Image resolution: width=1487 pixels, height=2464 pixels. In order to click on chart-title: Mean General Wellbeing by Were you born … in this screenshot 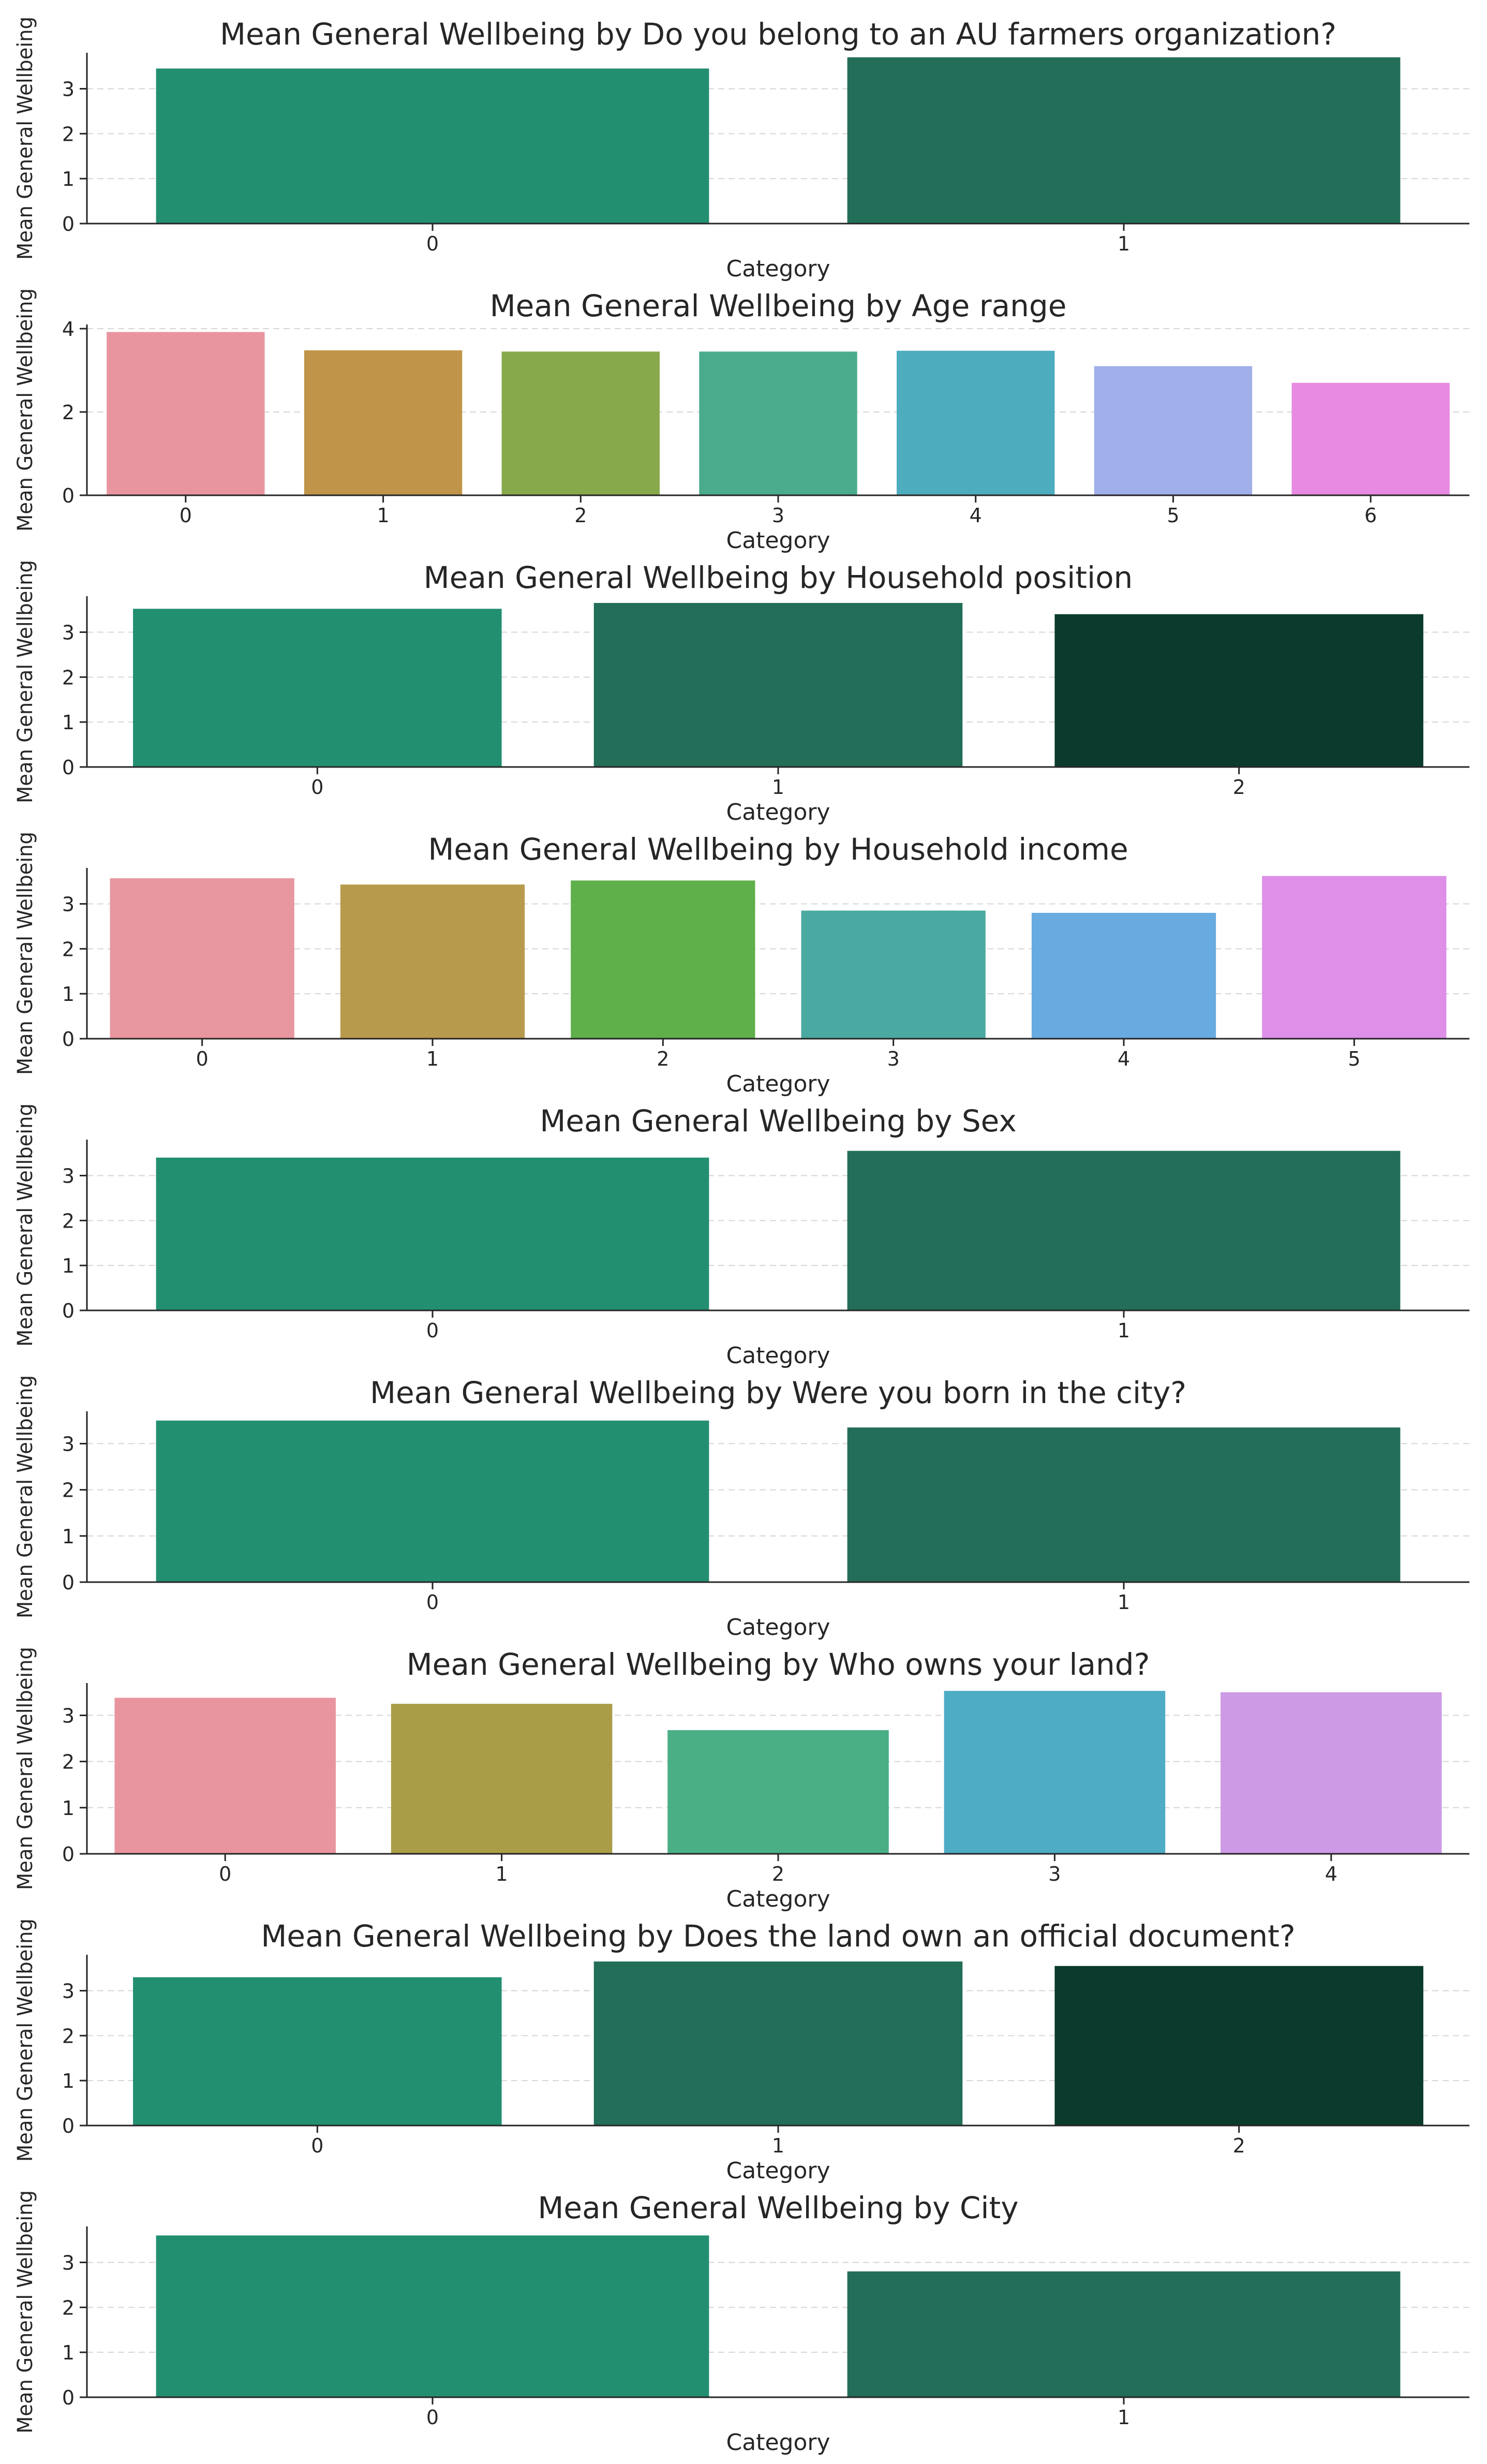, I will do `click(778, 1393)`.